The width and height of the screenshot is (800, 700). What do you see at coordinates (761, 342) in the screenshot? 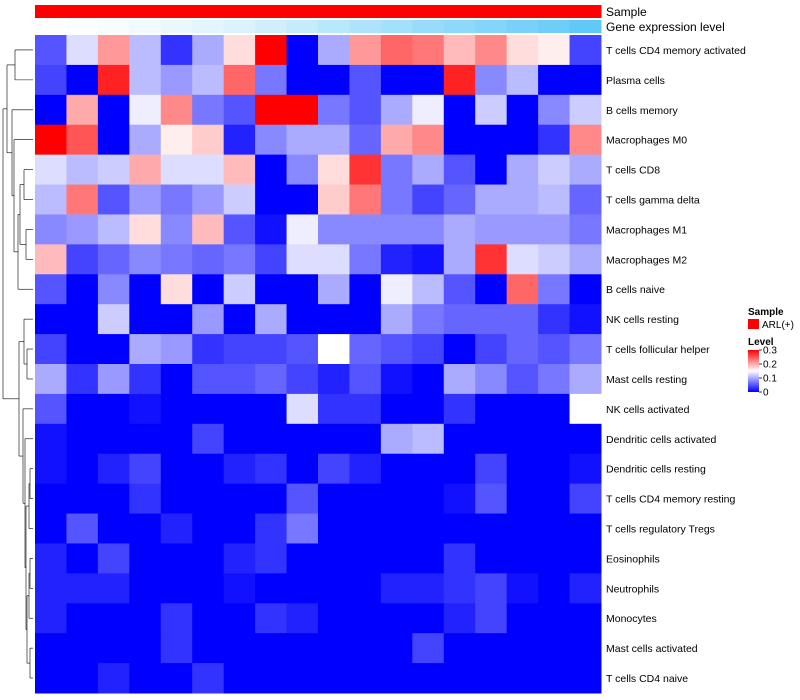
I see `legend-level-title: Level` at bounding box center [761, 342].